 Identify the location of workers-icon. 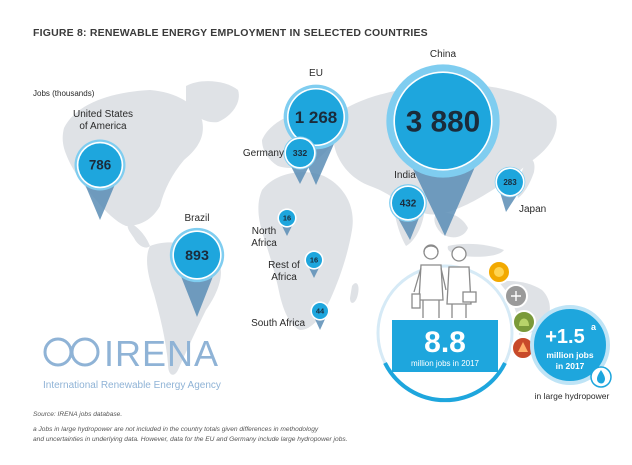
(444, 281).